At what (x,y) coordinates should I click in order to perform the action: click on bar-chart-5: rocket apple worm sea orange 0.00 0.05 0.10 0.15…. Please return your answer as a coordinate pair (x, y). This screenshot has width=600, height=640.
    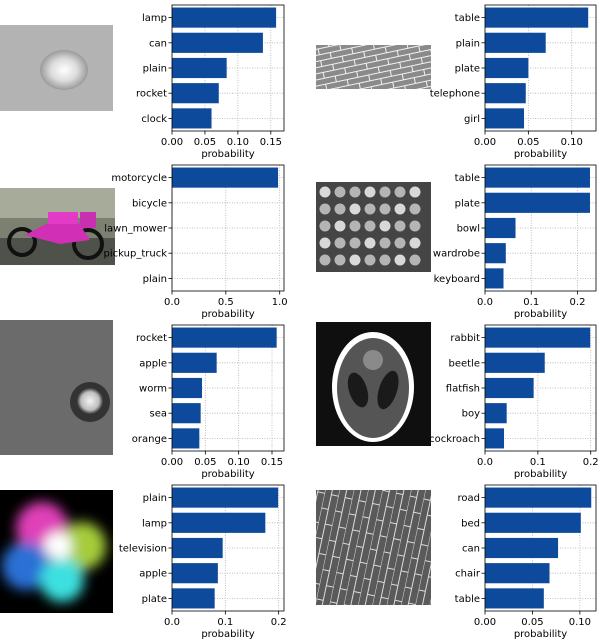
    Looking at the image, I should click on (208, 402).